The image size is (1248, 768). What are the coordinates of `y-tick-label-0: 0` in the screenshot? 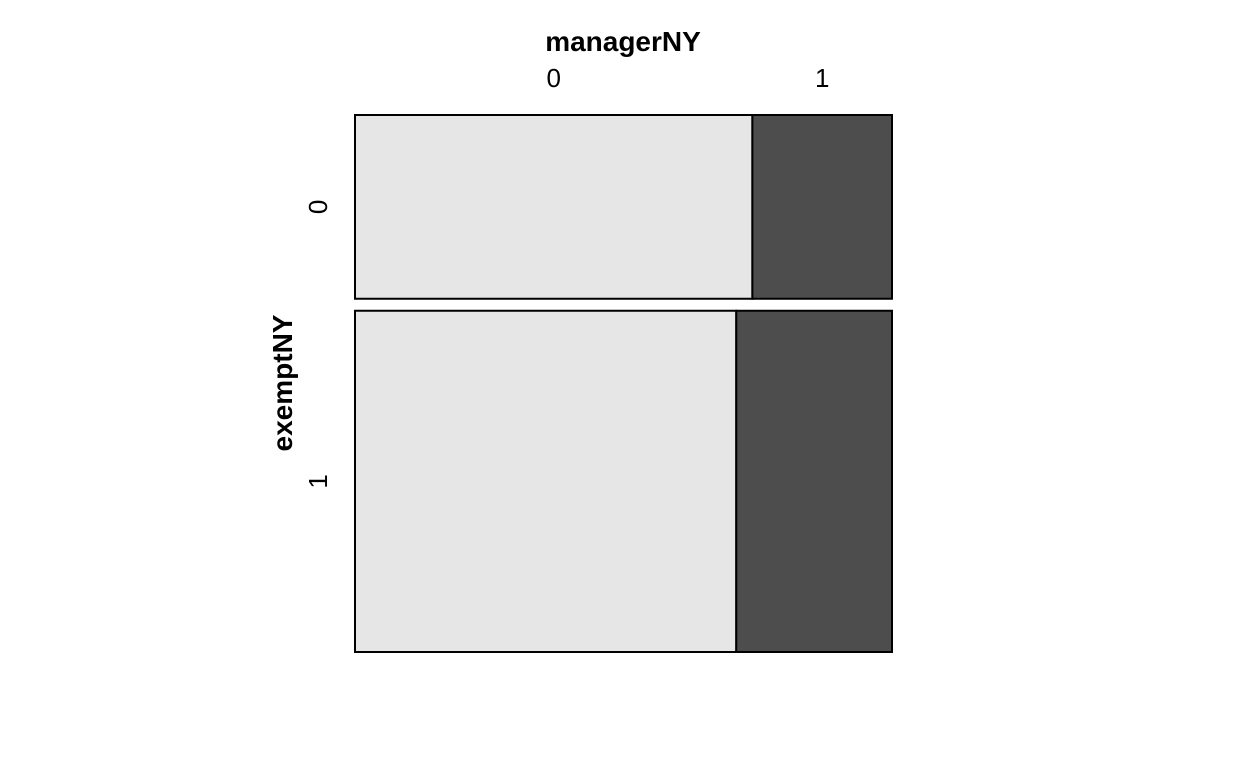 It's located at (318, 207).